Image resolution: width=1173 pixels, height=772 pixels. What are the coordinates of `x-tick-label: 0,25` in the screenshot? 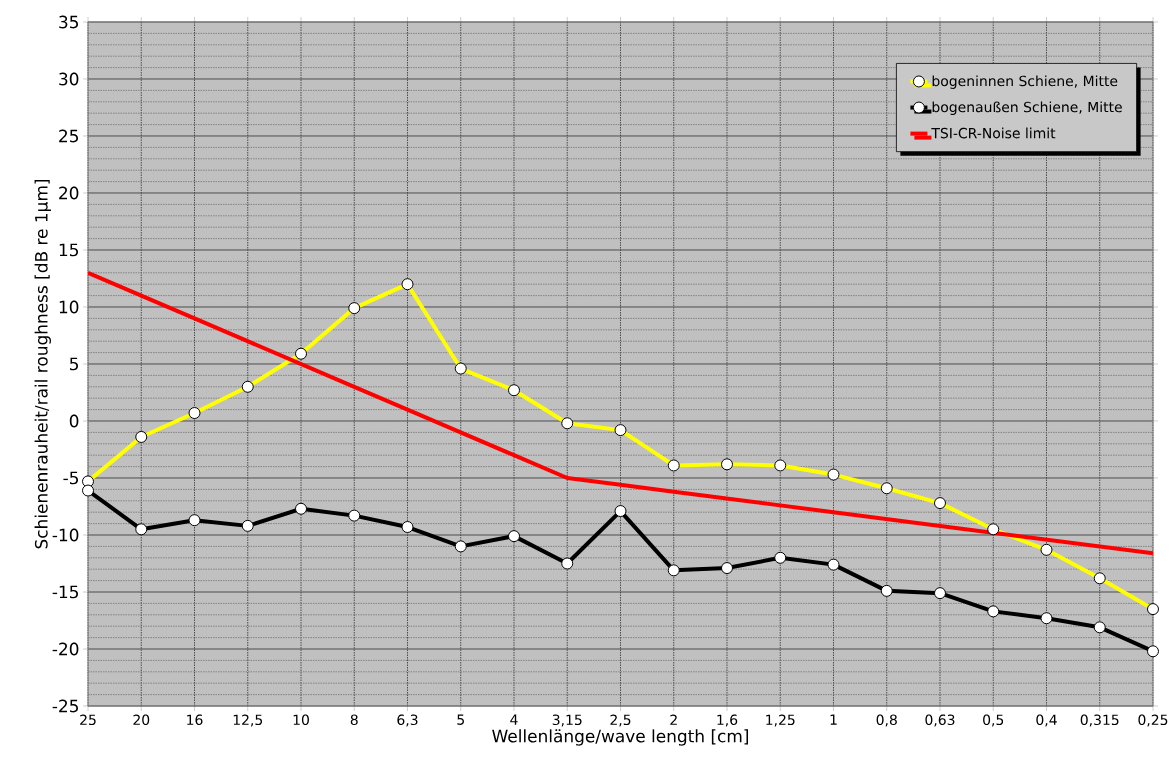 It's located at (1153, 720).